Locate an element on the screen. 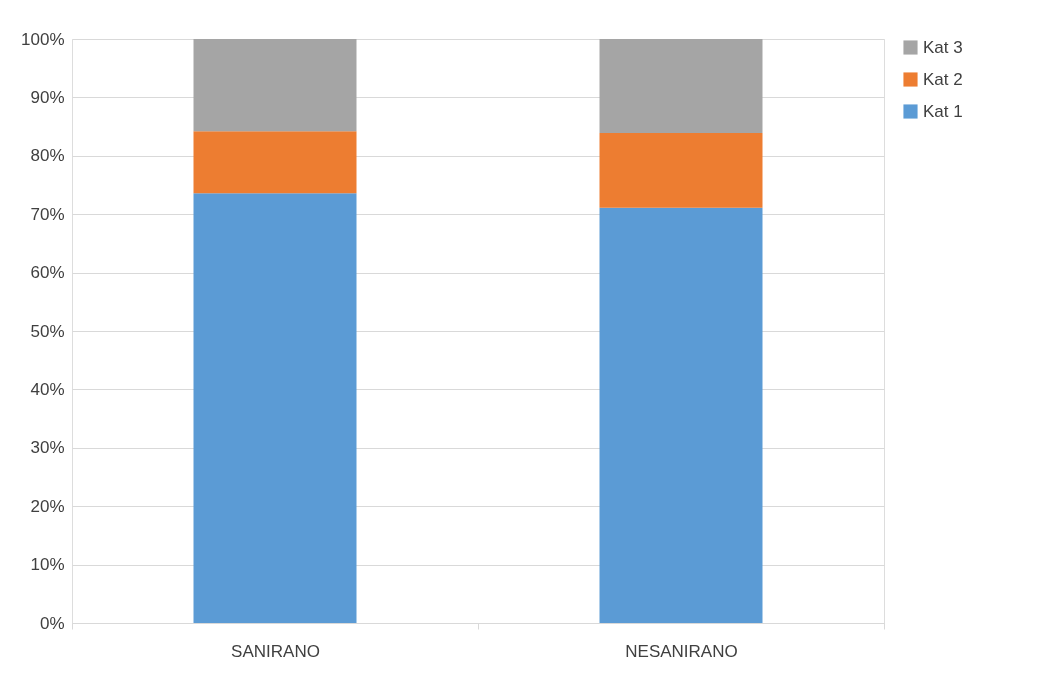 Image resolution: width=1058 pixels, height=682 pixels. y-tick-label: 0% is located at coordinates (52, 623).